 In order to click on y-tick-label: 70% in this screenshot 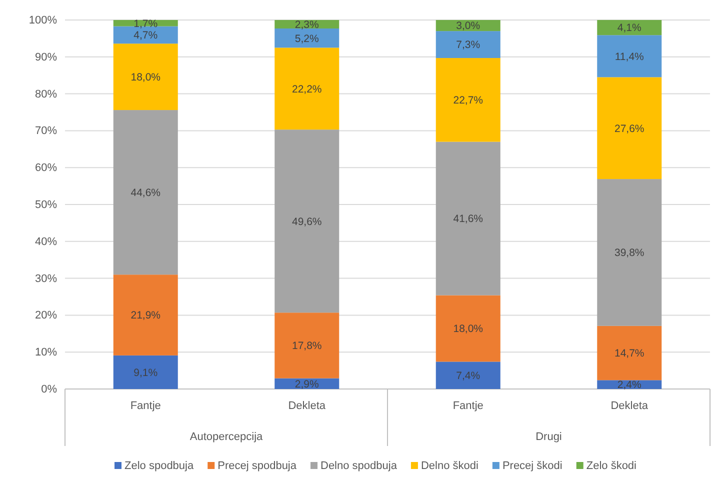, I will do `click(46, 131)`.